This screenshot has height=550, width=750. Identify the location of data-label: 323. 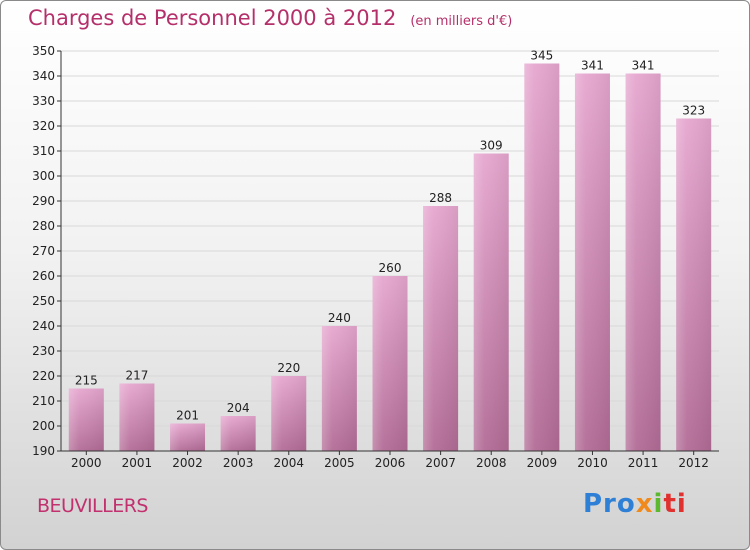
(693, 111).